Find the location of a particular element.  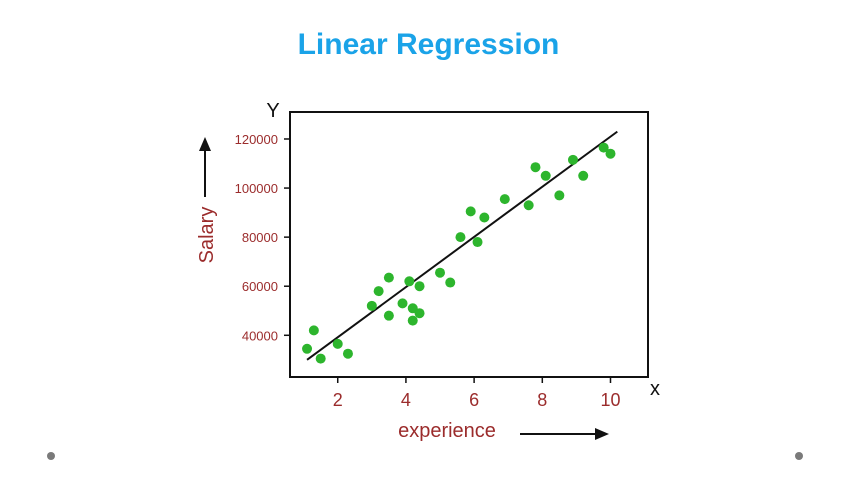

x-tick-label: 8 is located at coordinates (542, 400).